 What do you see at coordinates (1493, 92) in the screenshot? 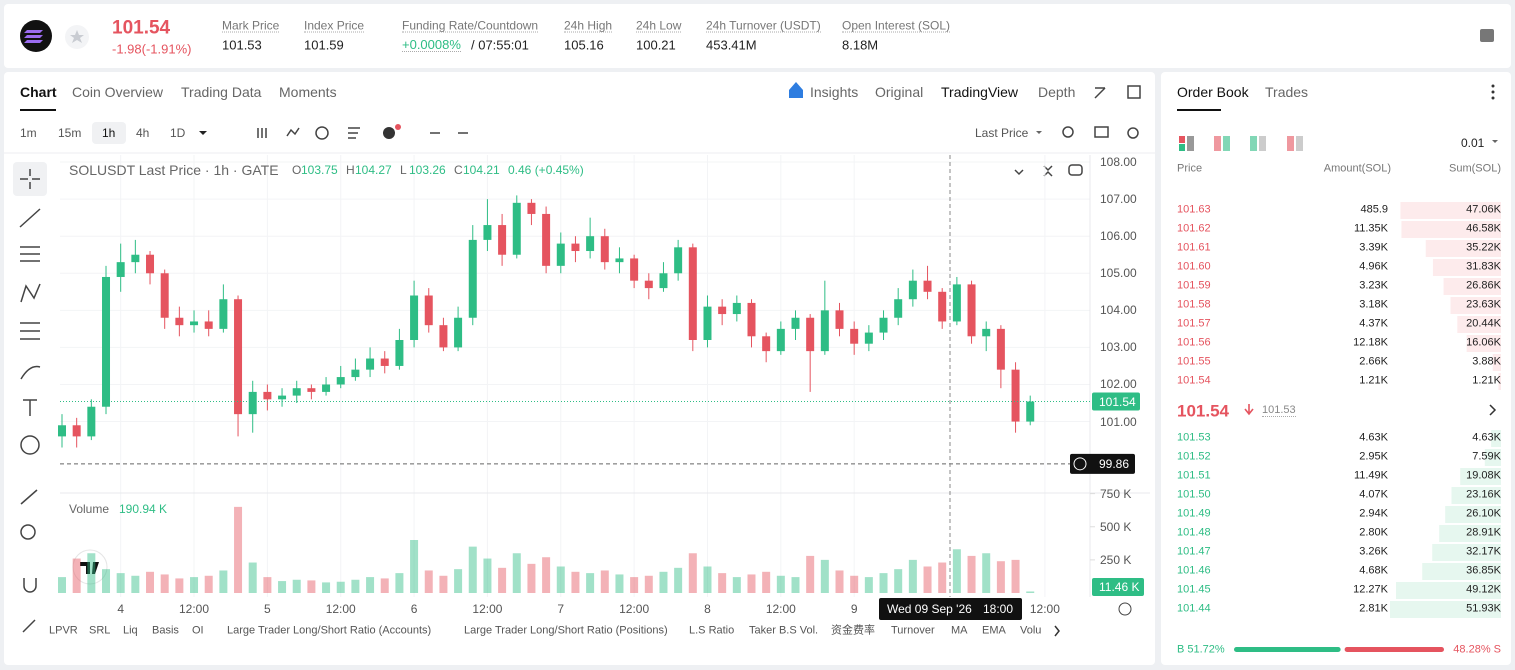
I see `menu-dots` at bounding box center [1493, 92].